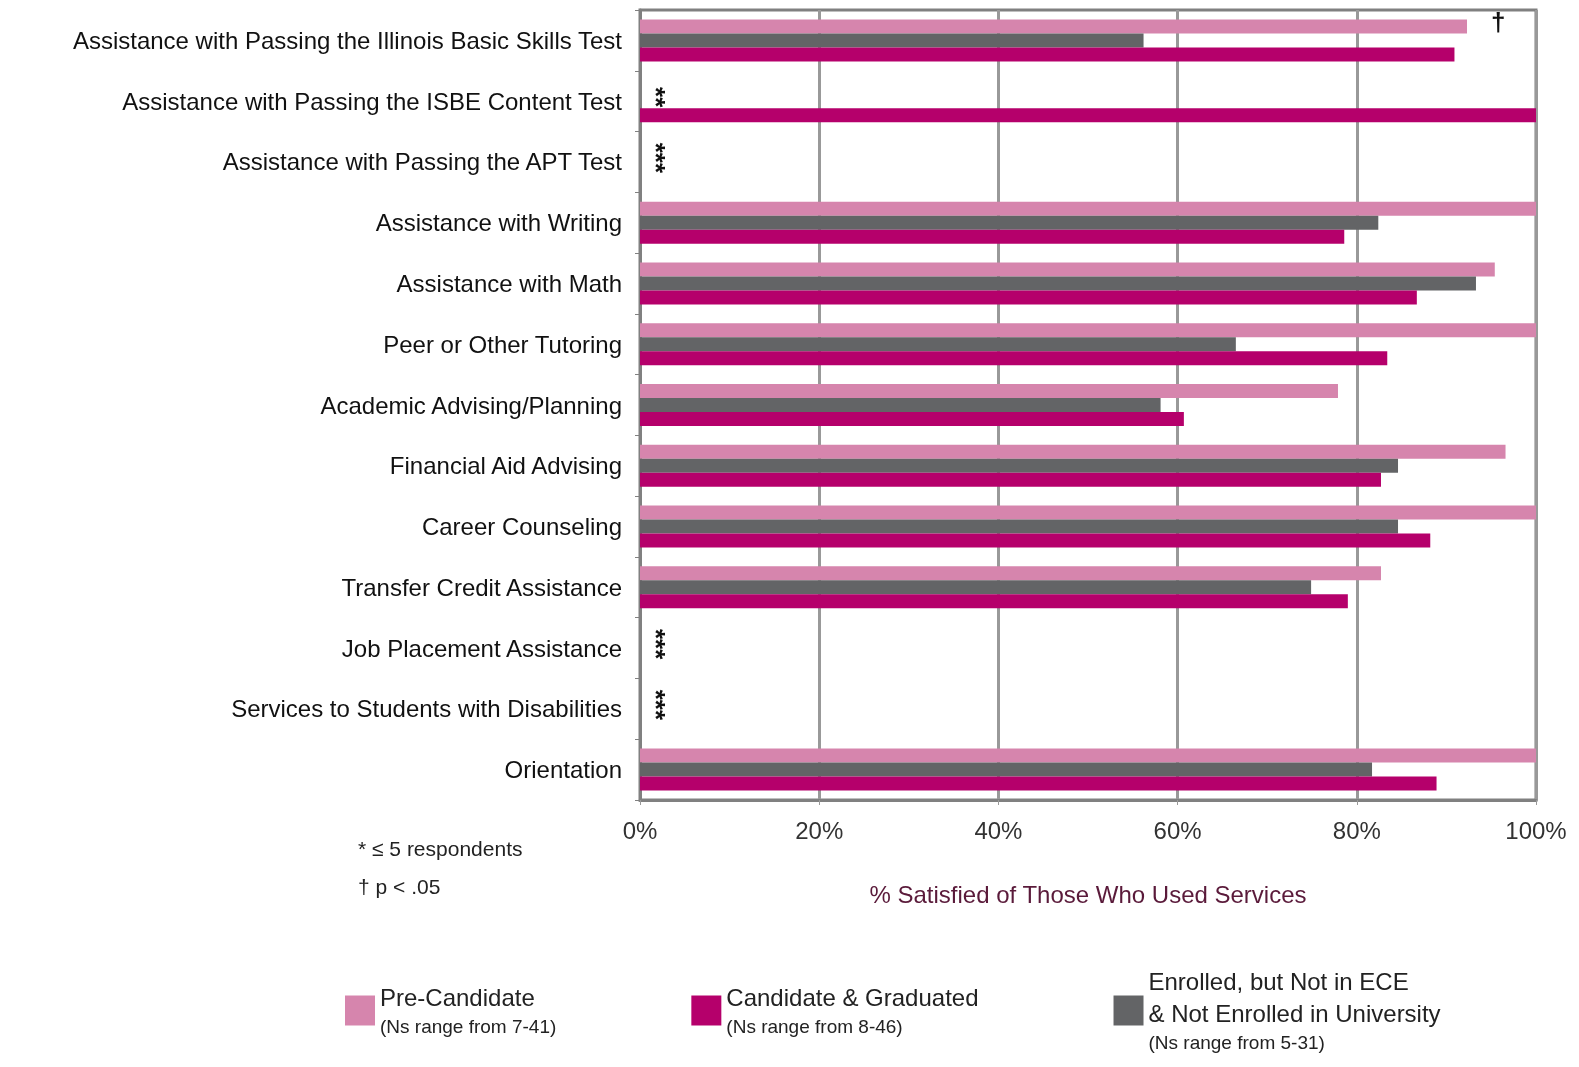 Image resolution: width=1579 pixels, height=1067 pixels. What do you see at coordinates (819, 830) in the screenshot?
I see `x-tick-label: 20%` at bounding box center [819, 830].